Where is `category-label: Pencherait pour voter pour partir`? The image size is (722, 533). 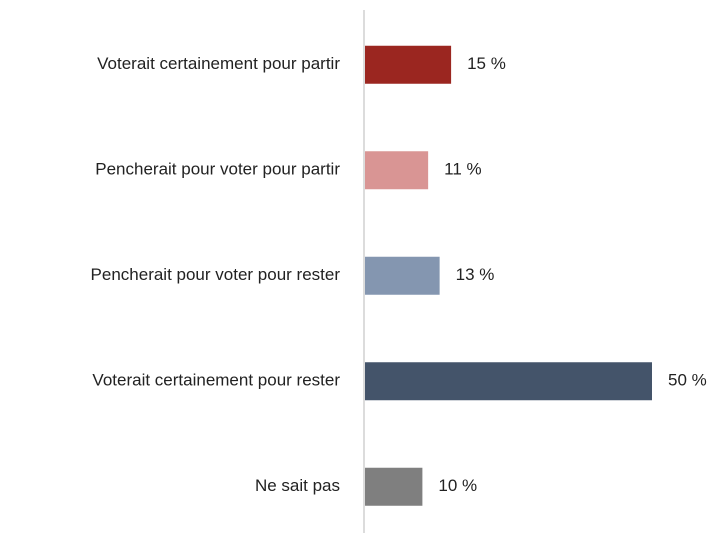
category-label: Pencherait pour voter pour partir is located at coordinates (217, 169).